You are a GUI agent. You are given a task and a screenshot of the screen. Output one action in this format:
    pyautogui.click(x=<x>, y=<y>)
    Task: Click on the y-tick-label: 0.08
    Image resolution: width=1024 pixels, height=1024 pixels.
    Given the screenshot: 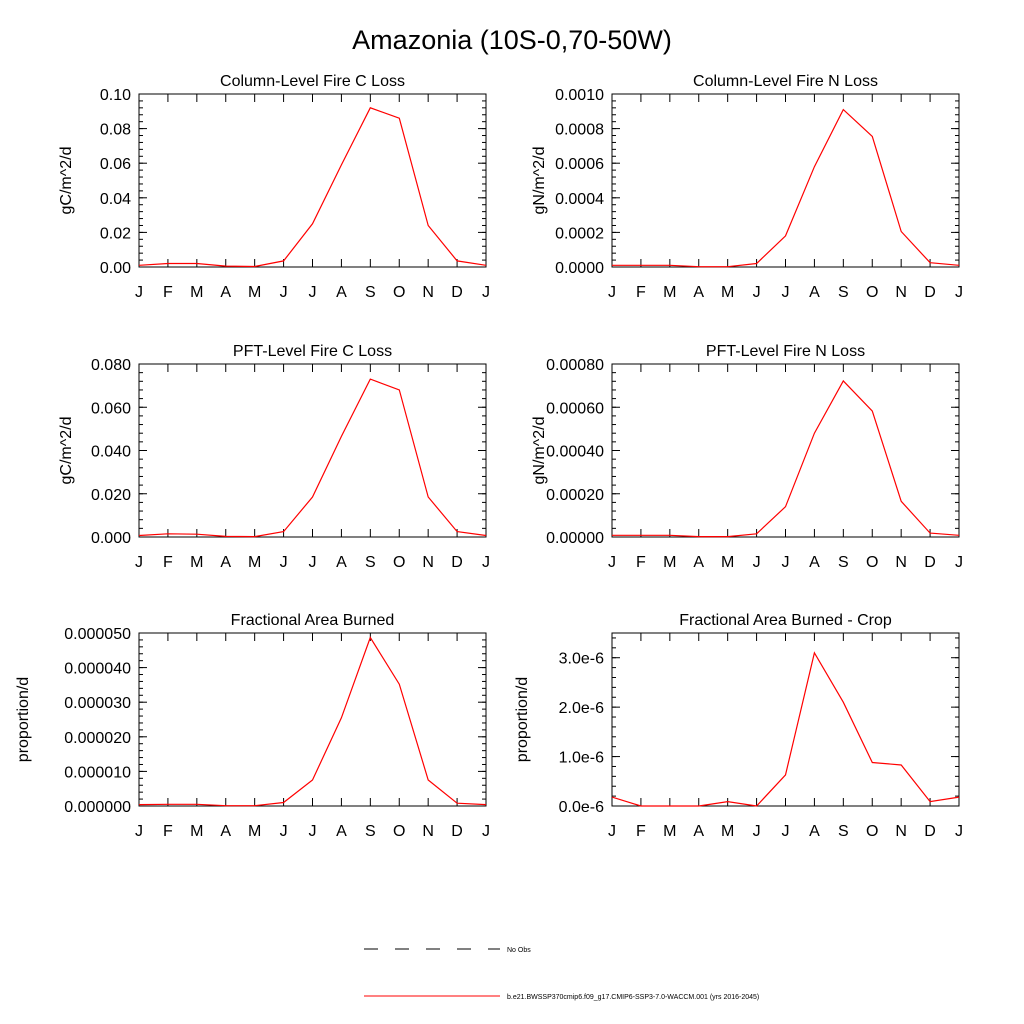 What is the action you would take?
    pyautogui.click(x=115, y=130)
    